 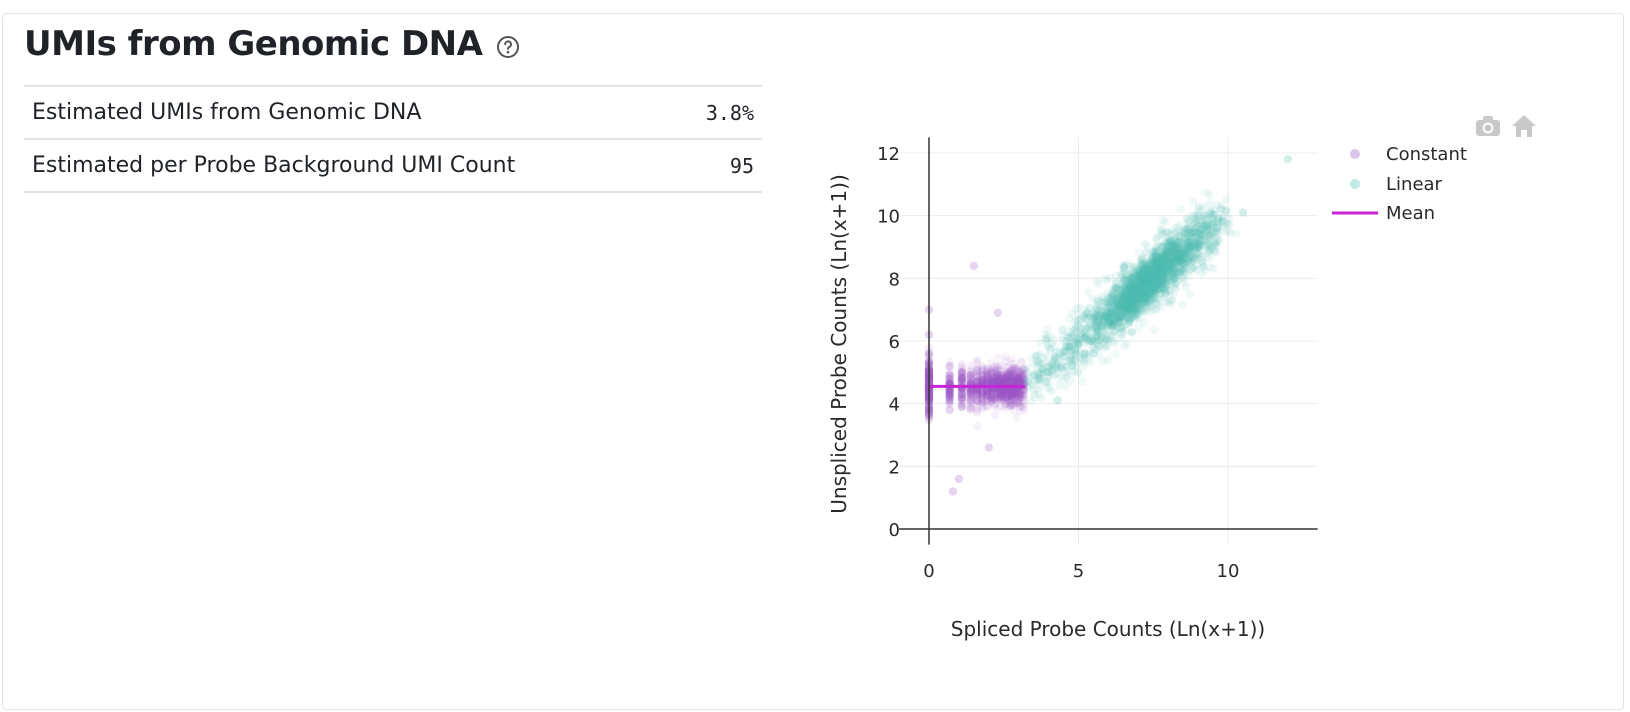 I want to click on help-icon, so click(x=508, y=47).